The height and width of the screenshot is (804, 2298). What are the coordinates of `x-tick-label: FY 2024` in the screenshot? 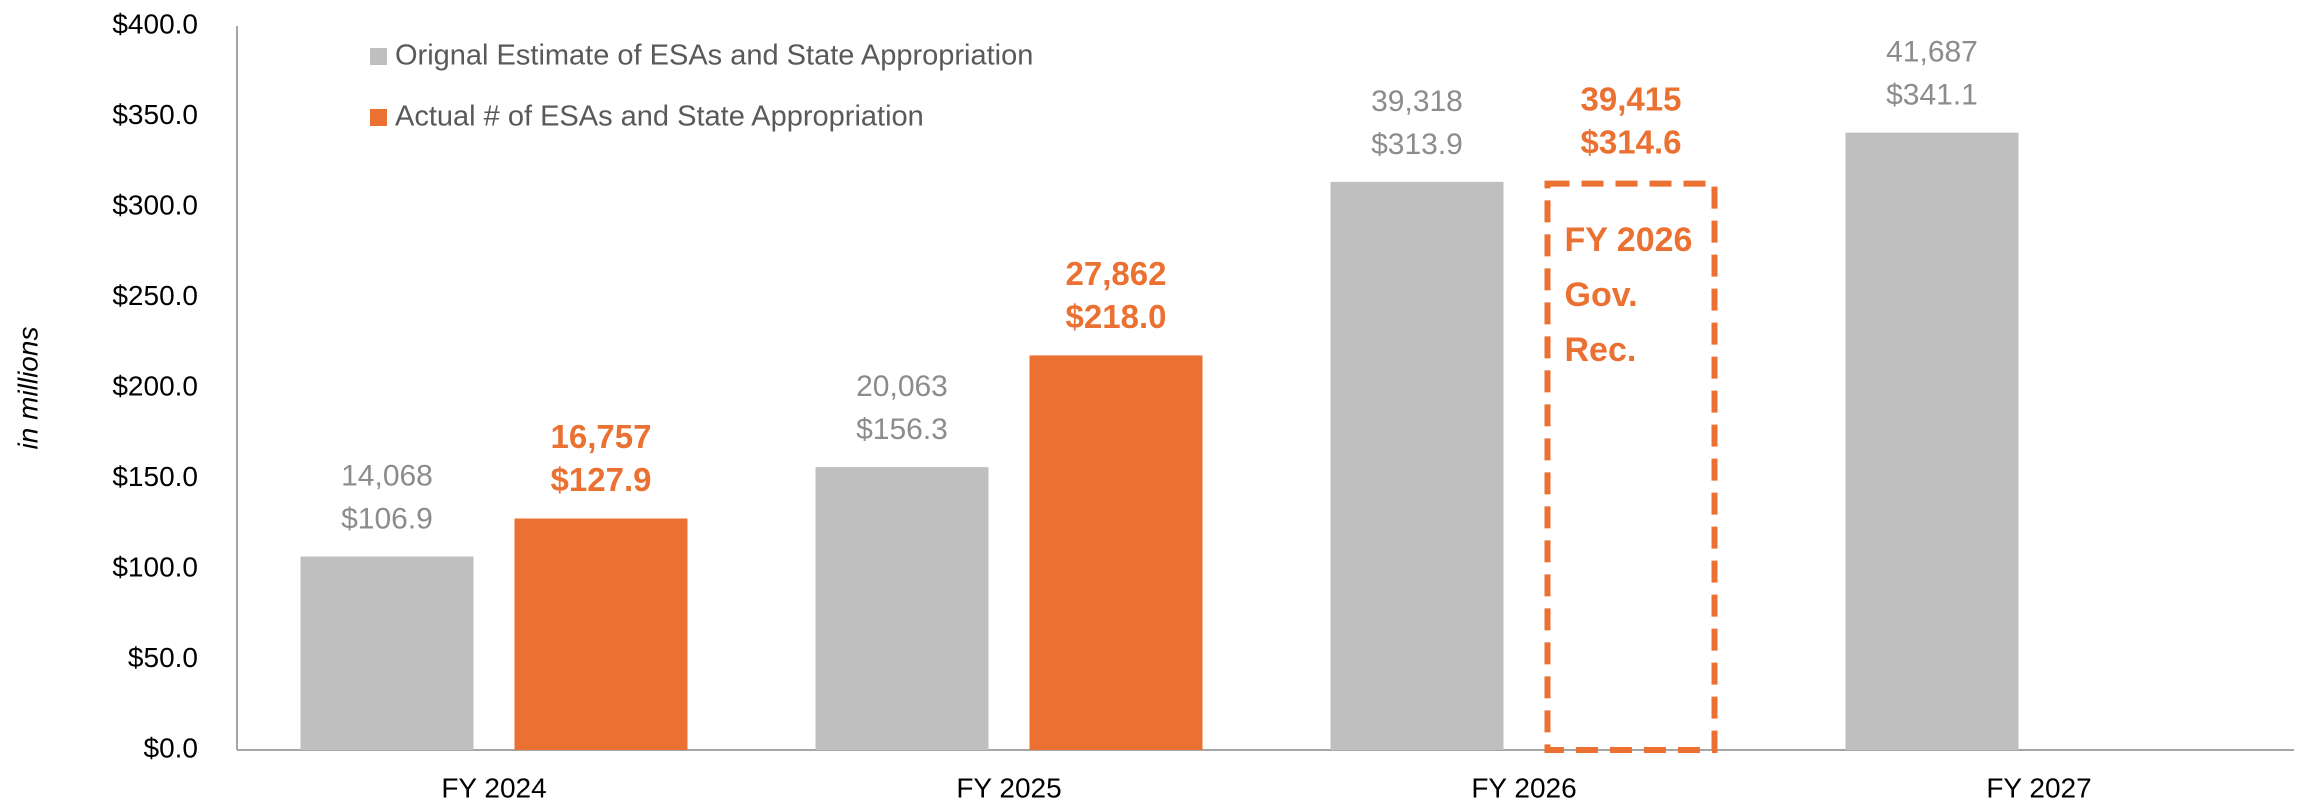 It's located at (493, 787).